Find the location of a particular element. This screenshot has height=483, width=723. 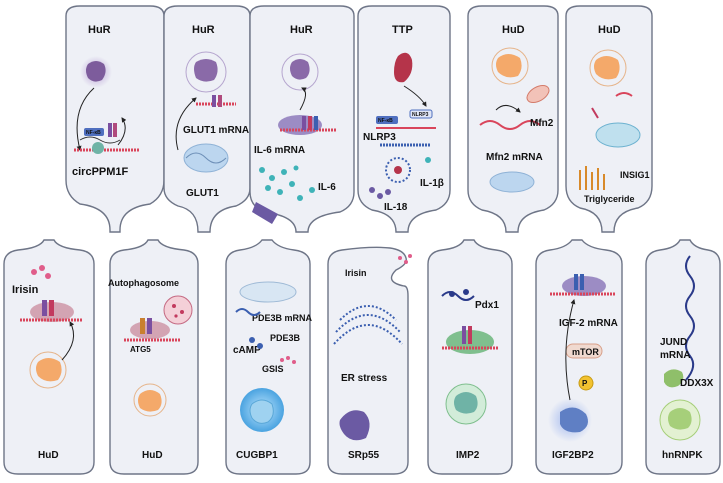

svg-text: PDE3B is located at coordinates (285, 338).